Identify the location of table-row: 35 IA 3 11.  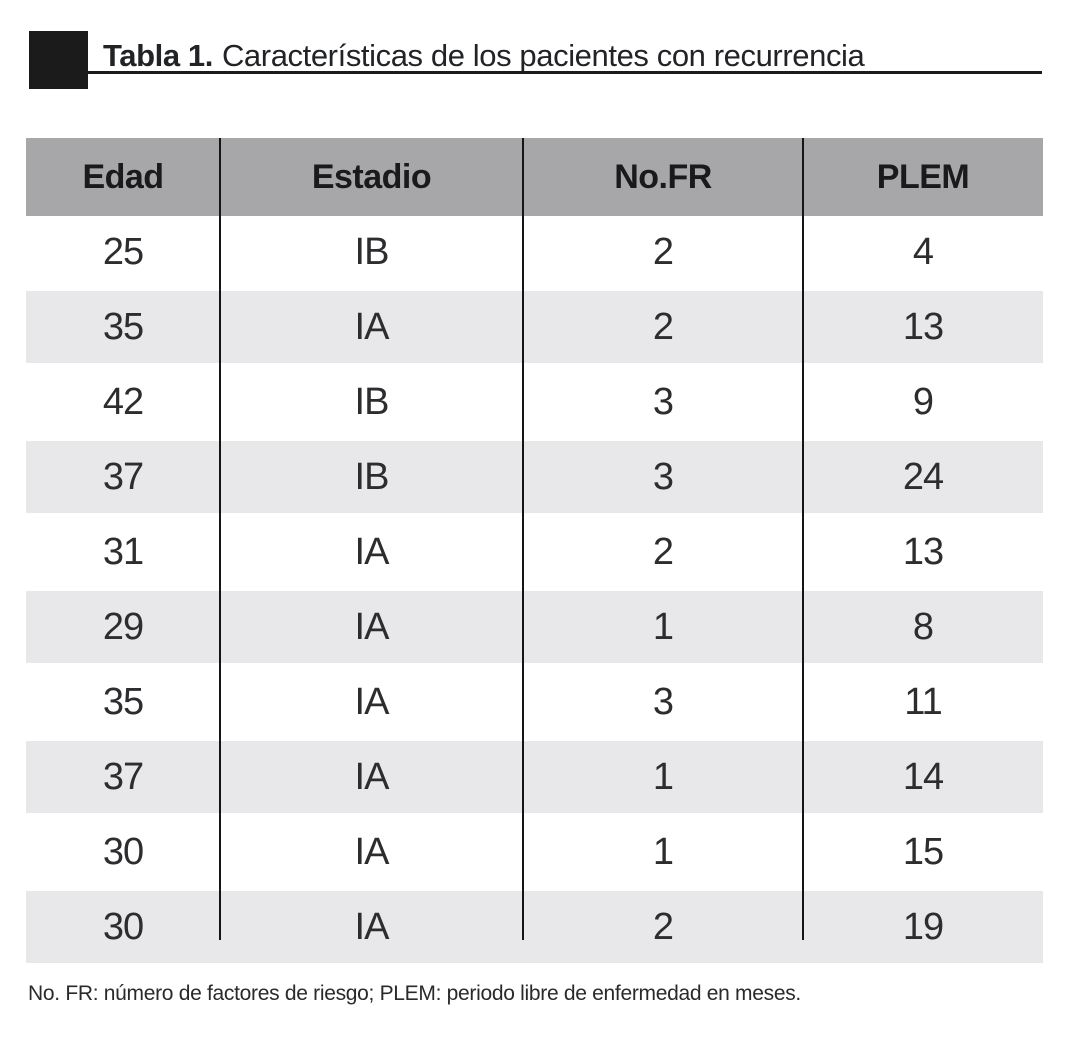
(534, 702).